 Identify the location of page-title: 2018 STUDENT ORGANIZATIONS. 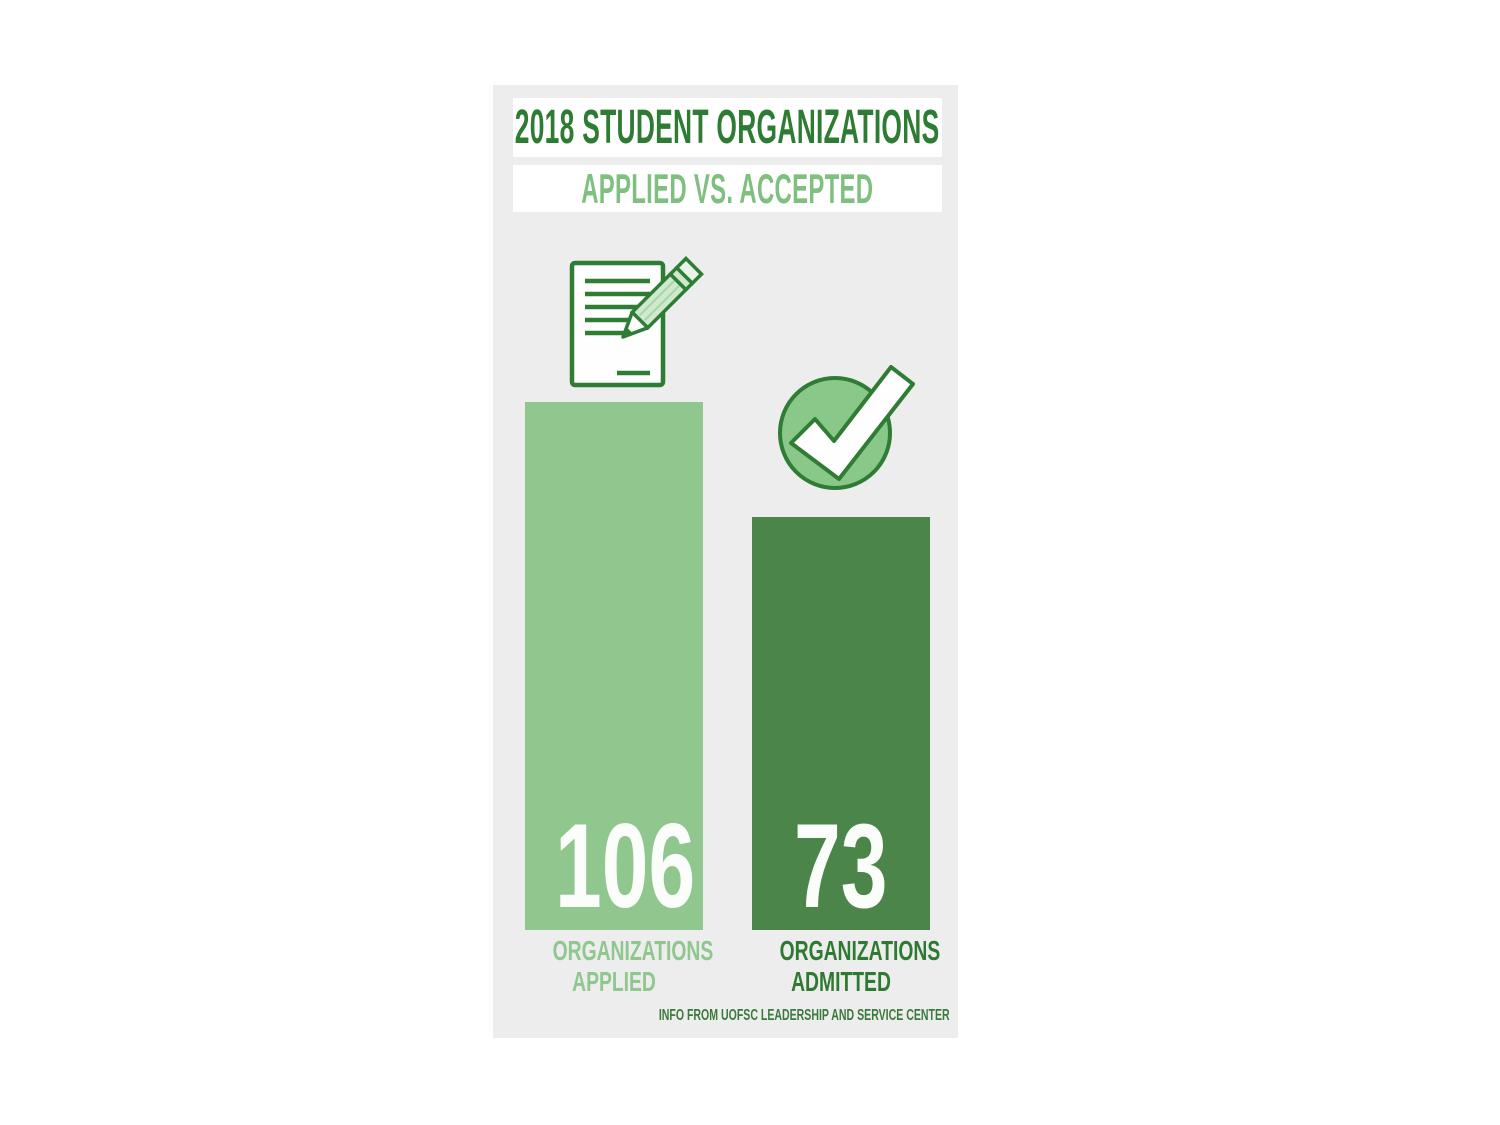
(727, 127).